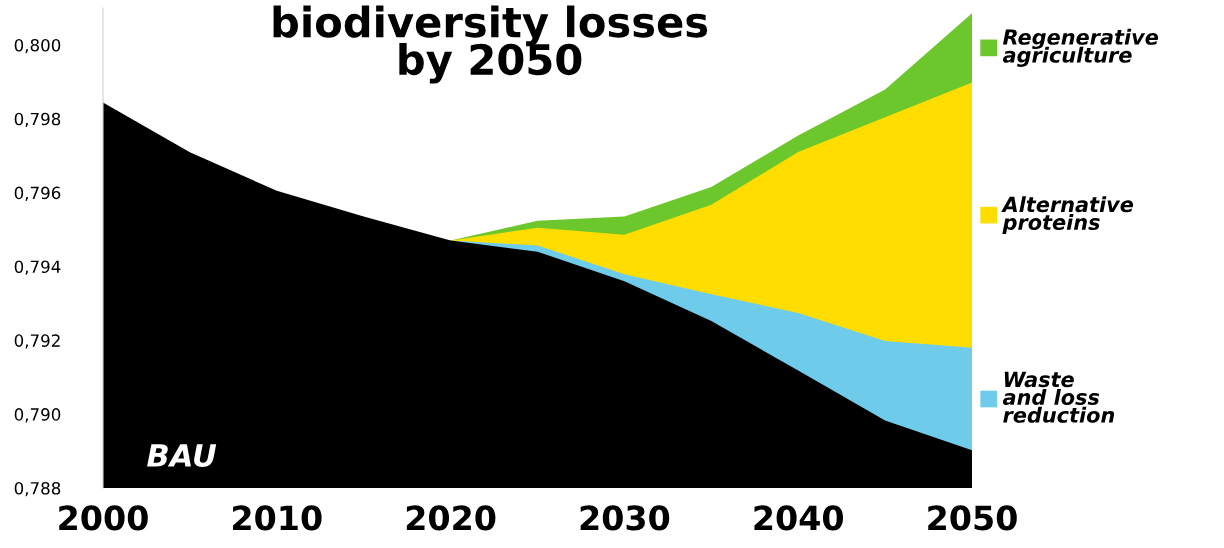  Describe the element at coordinates (37, 341) in the screenshot. I see `y-tick-label: 0,792` at that location.